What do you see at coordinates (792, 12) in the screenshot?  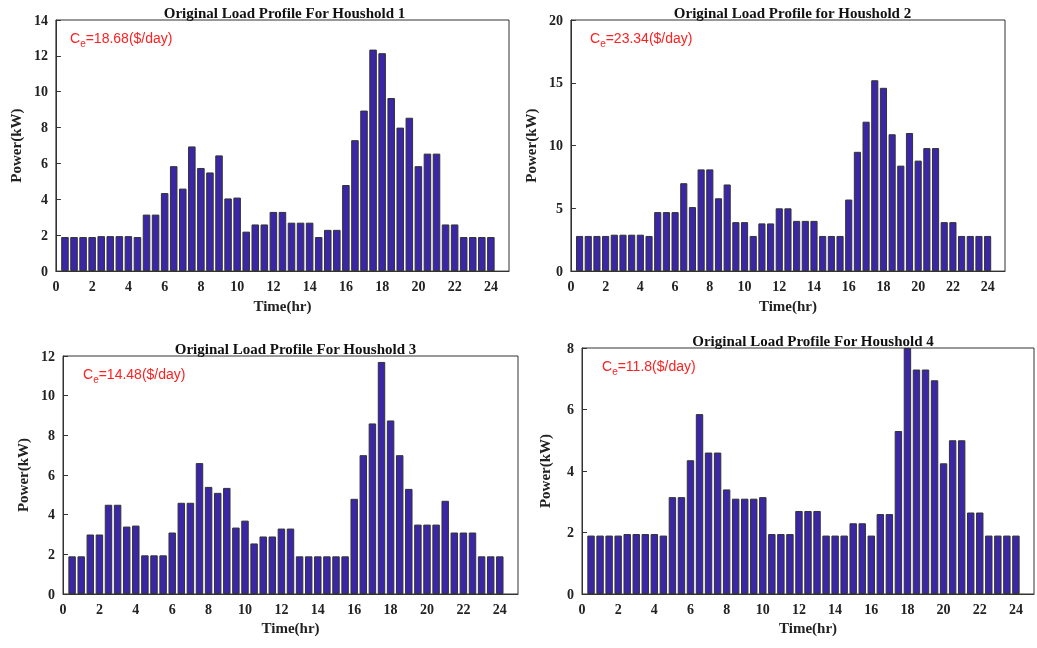 I see `chart-title: Original Load Profile for Houshold 2` at bounding box center [792, 12].